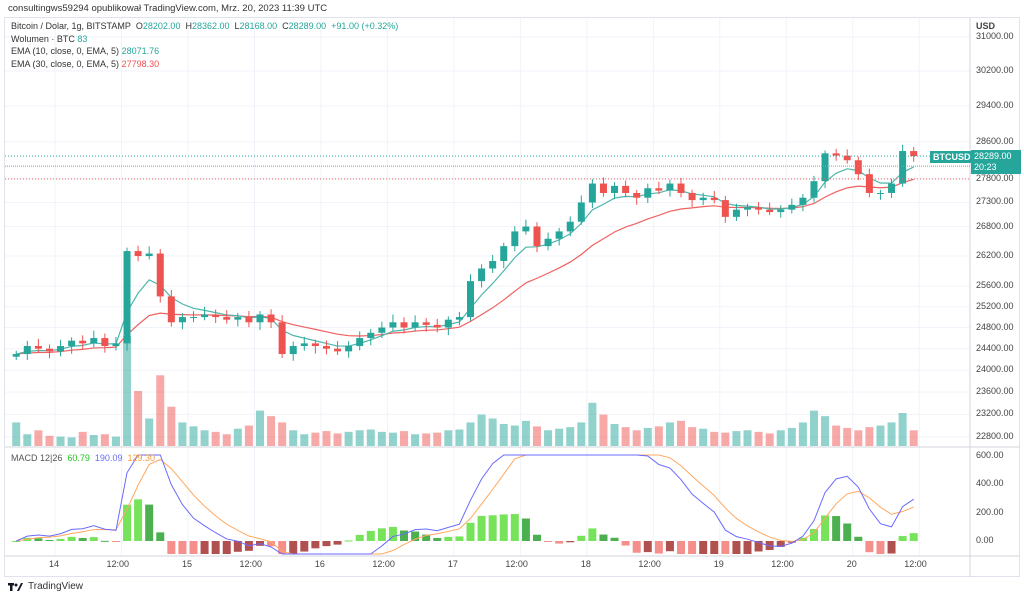 The height and width of the screenshot is (598, 1024). What do you see at coordinates (990, 454) in the screenshot?
I see `macd-tick-label: 600.00` at bounding box center [990, 454].